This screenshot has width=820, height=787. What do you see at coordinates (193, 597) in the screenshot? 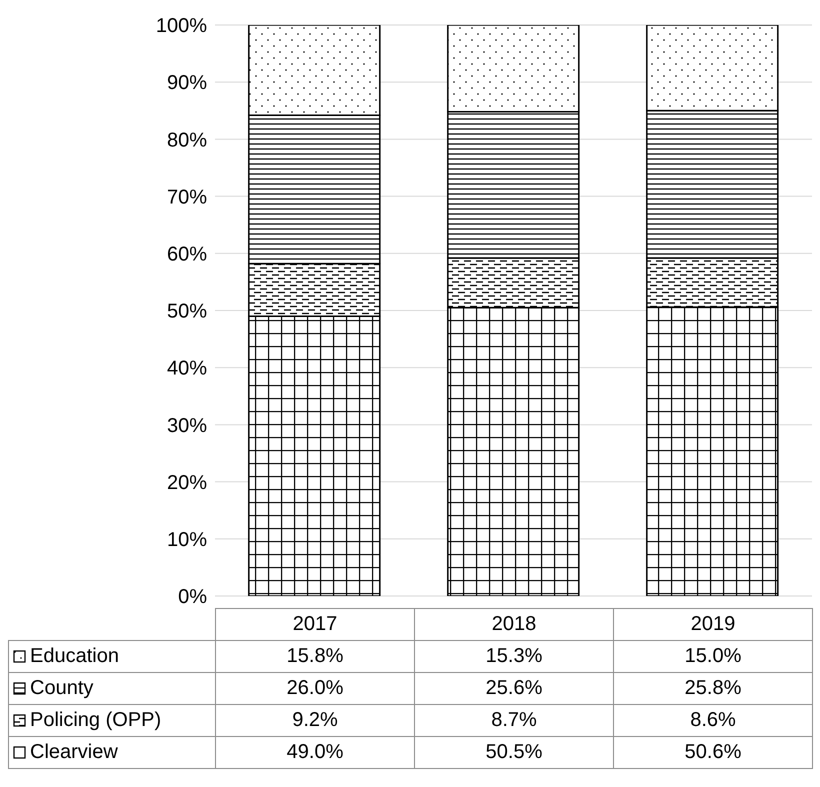
I see `y-tick-label: 0%` at bounding box center [193, 597].